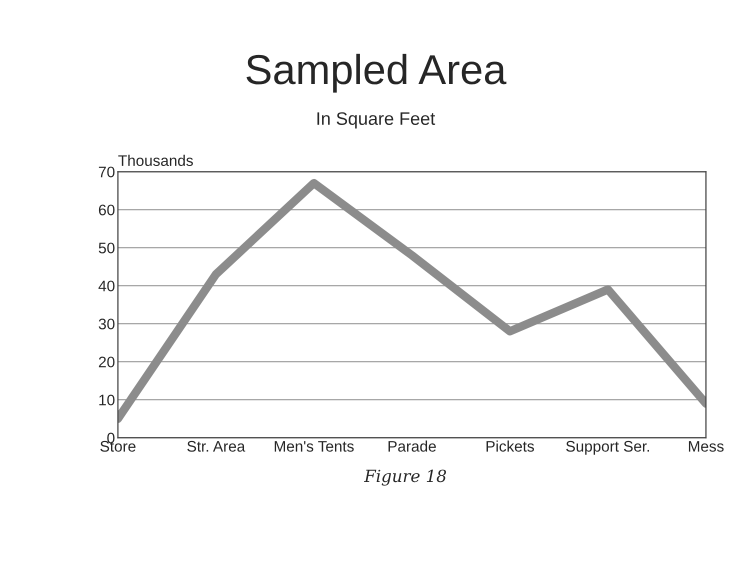  What do you see at coordinates (706, 446) in the screenshot?
I see `x-tick-label: Mess` at bounding box center [706, 446].